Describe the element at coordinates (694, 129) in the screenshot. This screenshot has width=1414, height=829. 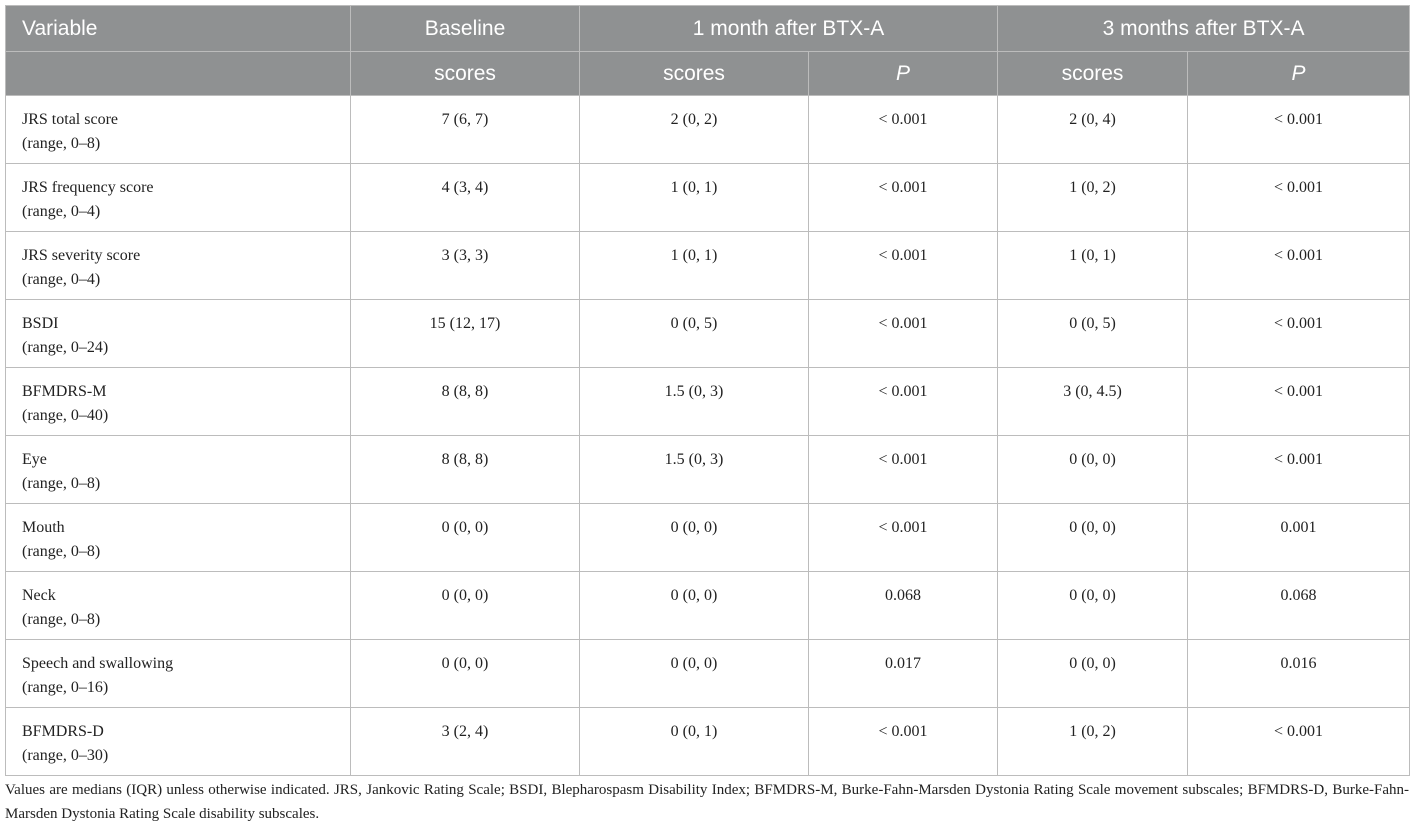
I see `month1-score-cell: 2 (0, 2)` at that location.